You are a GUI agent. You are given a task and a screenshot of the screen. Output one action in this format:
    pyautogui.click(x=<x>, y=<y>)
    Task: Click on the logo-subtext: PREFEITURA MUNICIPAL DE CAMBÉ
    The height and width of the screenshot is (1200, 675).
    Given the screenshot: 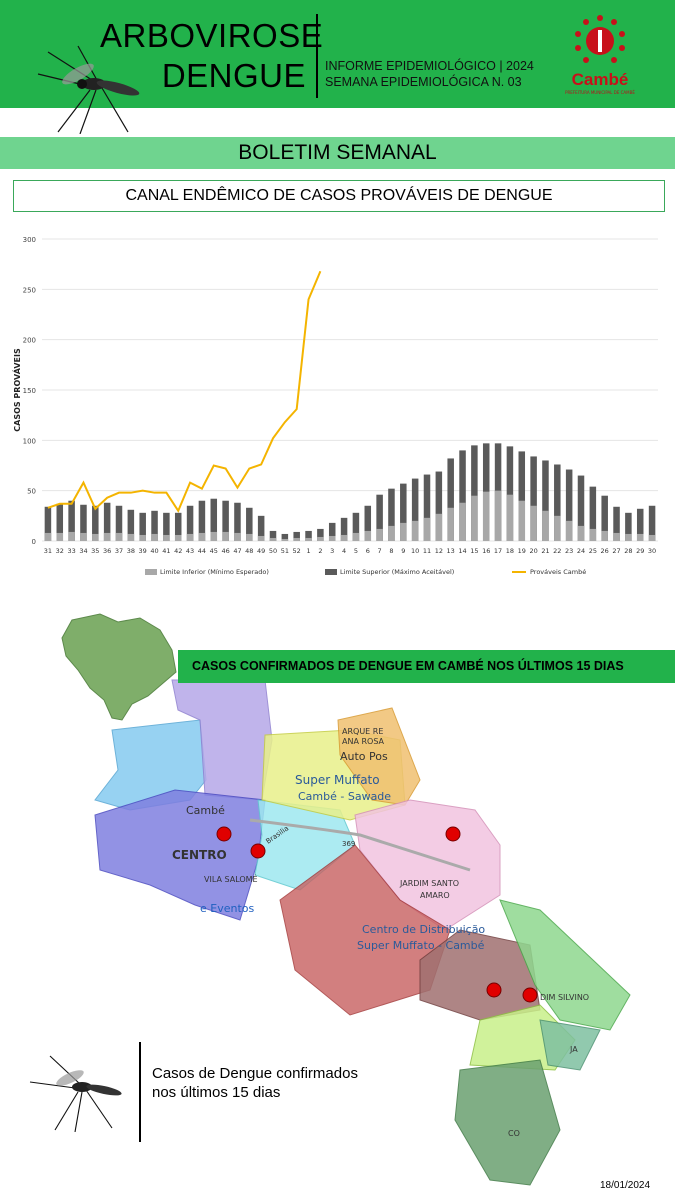 What is the action you would take?
    pyautogui.click(x=600, y=92)
    